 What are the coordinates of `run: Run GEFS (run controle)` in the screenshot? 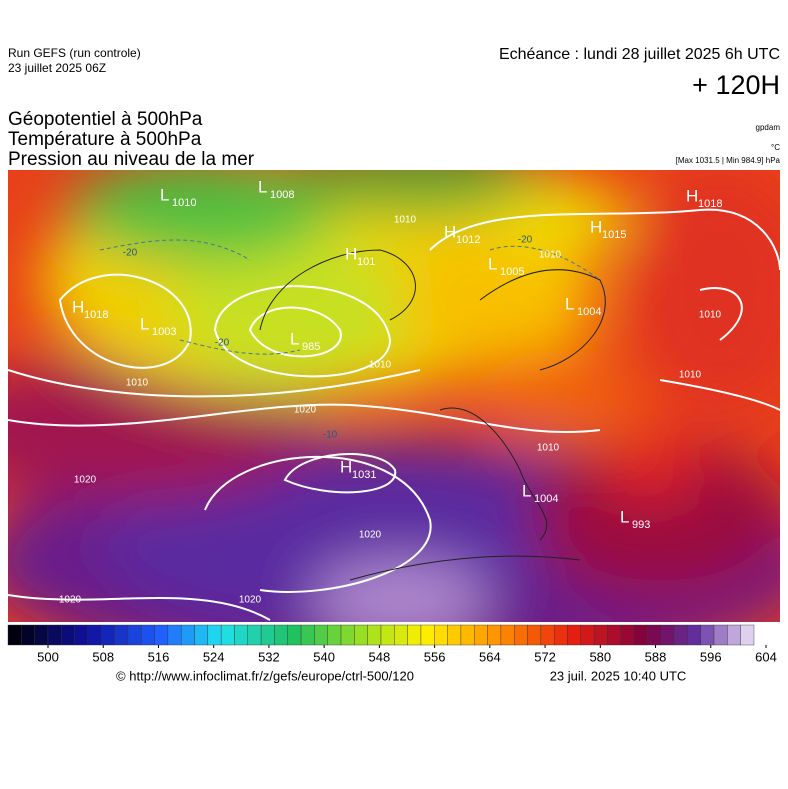 It's located at (74, 53).